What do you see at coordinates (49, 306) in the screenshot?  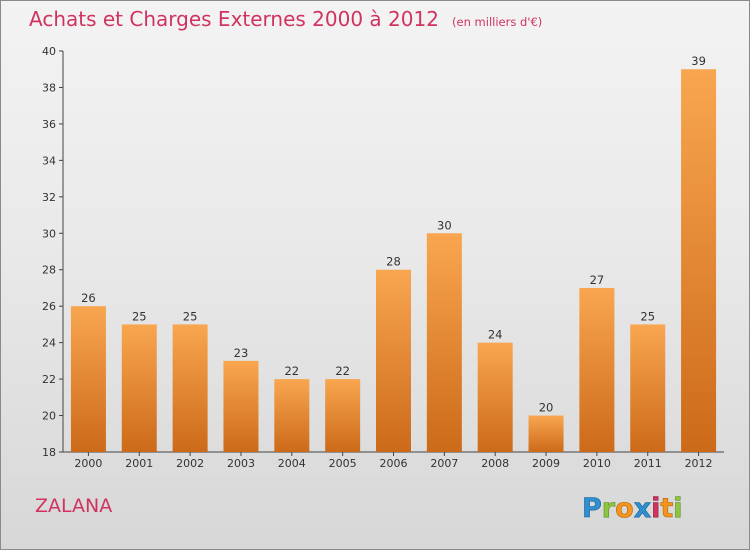 I see `y-tick-label: 26` at bounding box center [49, 306].